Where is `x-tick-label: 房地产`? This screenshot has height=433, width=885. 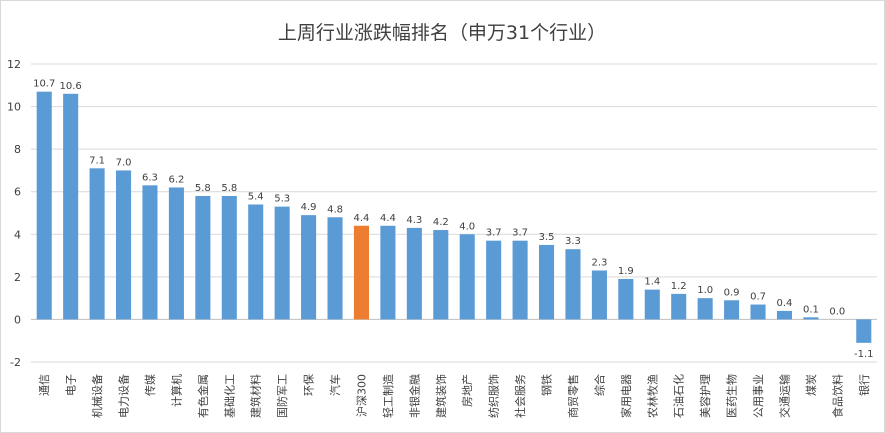
x-tick-label: 房地产 is located at coordinates (467, 390).